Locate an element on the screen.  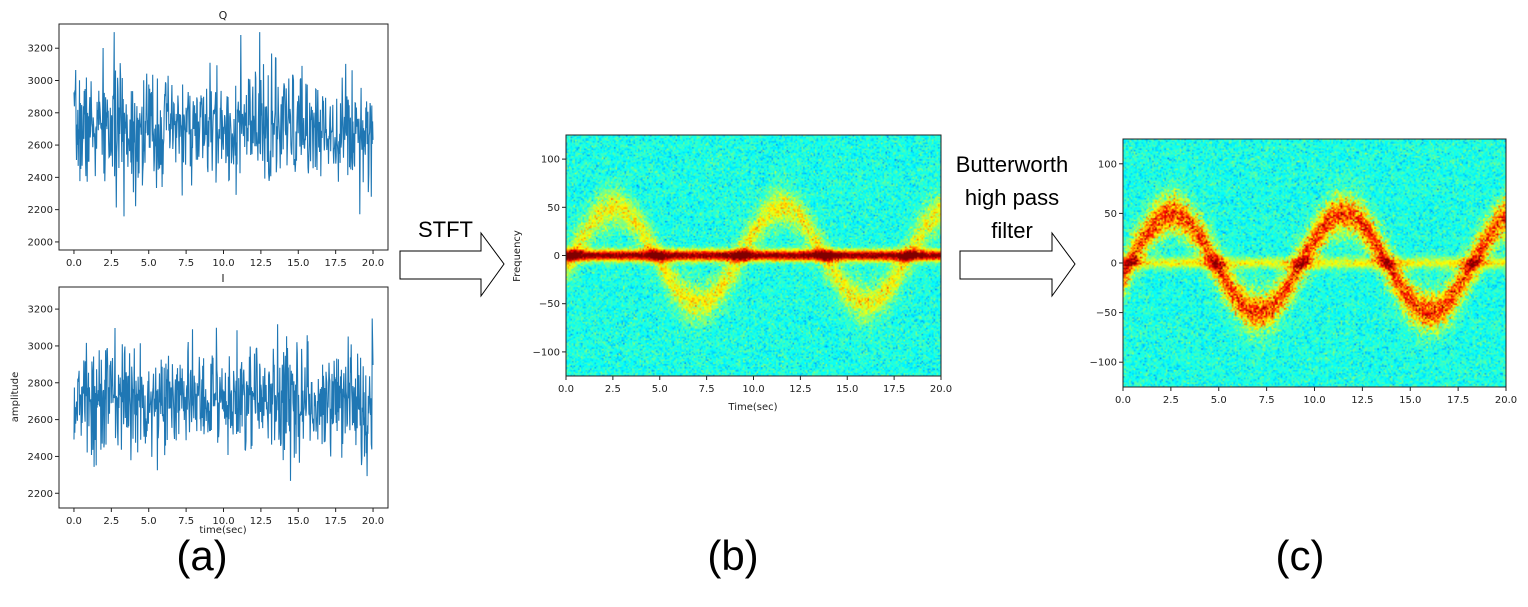
filtered-y-tick-label: 100 is located at coordinates (1107, 164).